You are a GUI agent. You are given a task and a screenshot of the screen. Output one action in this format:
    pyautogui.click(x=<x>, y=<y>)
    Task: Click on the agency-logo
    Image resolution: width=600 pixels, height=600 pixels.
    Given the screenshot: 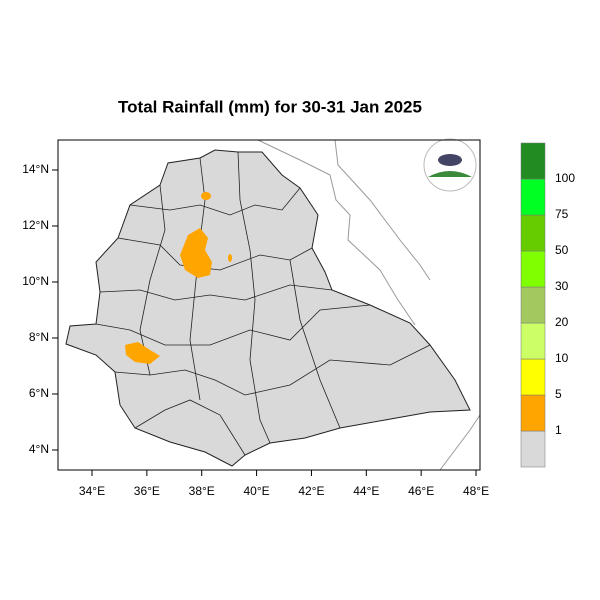 What is the action you would take?
    pyautogui.click(x=450, y=165)
    